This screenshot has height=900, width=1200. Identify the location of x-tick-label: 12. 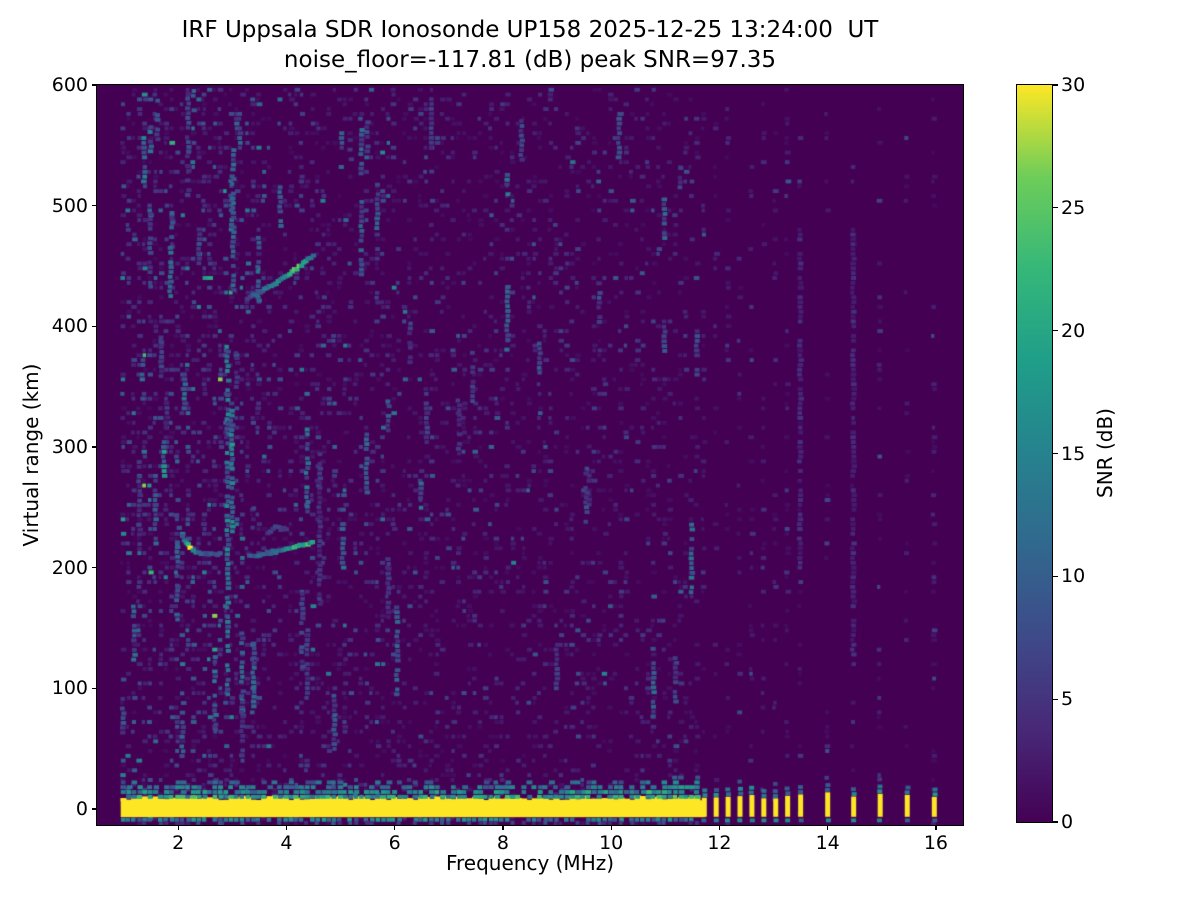
(719, 843).